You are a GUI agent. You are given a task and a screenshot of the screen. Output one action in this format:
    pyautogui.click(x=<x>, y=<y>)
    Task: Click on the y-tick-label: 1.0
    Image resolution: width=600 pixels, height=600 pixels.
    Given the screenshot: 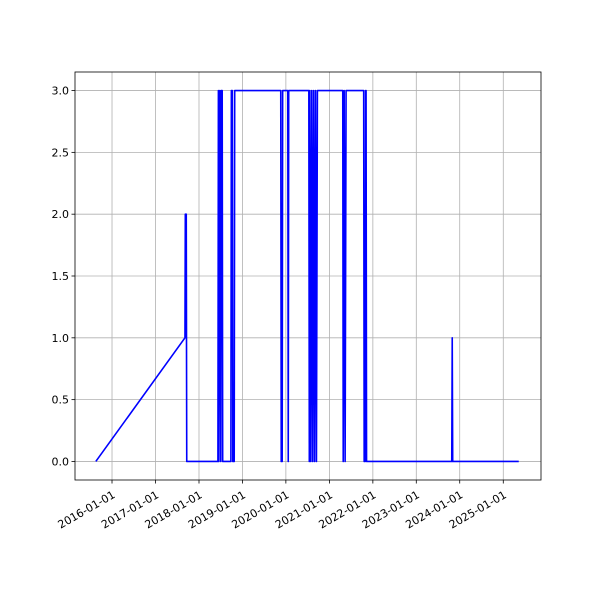 What is the action you would take?
    pyautogui.click(x=61, y=338)
    